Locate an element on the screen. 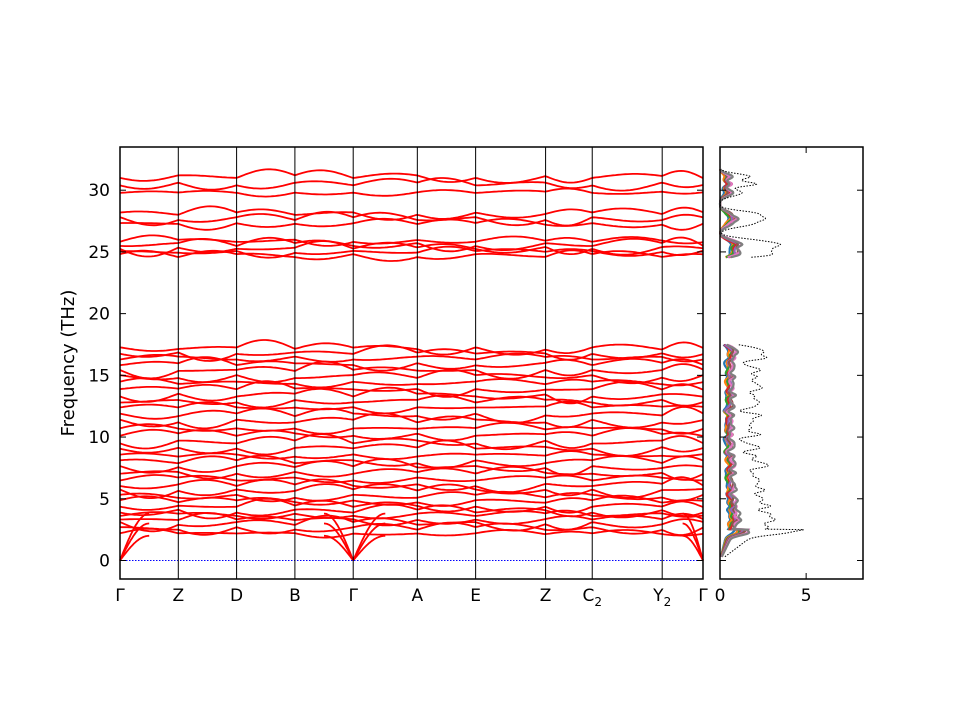 This screenshot has width=960, height=720. y-tick-label: 0 is located at coordinates (104, 561).